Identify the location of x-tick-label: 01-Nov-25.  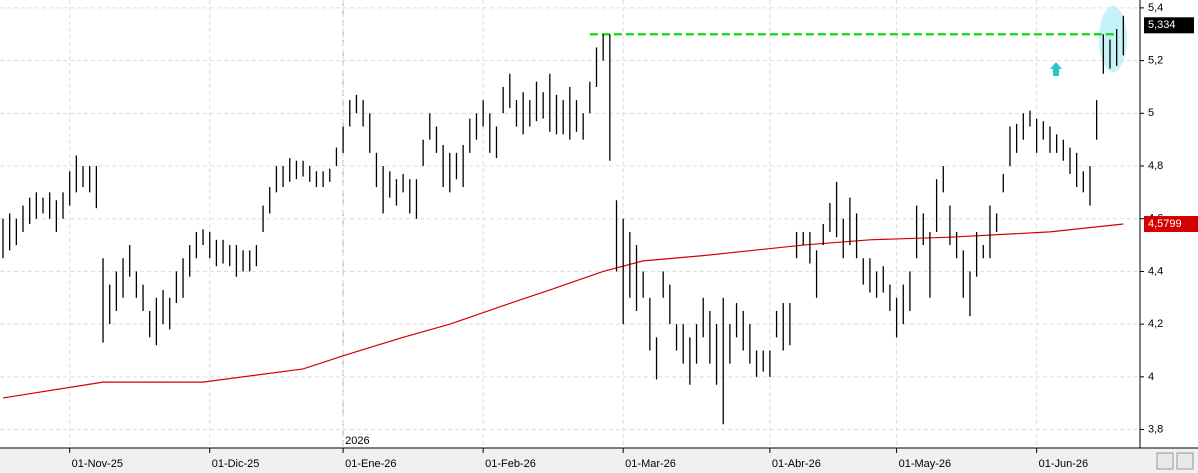
(97, 464).